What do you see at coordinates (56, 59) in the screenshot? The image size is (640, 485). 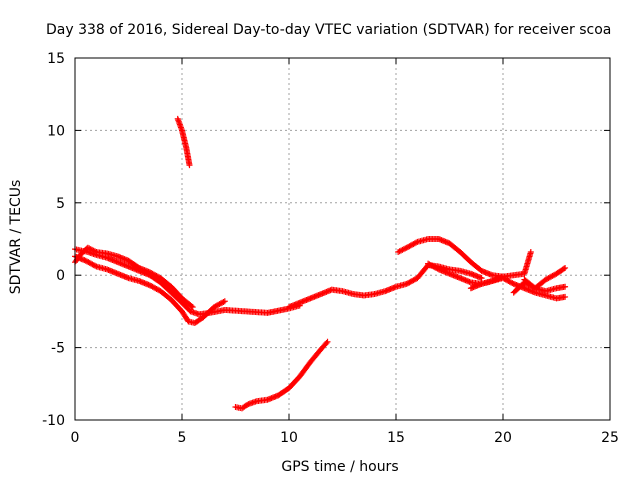 I see `y-tick-label: 15` at bounding box center [56, 59].